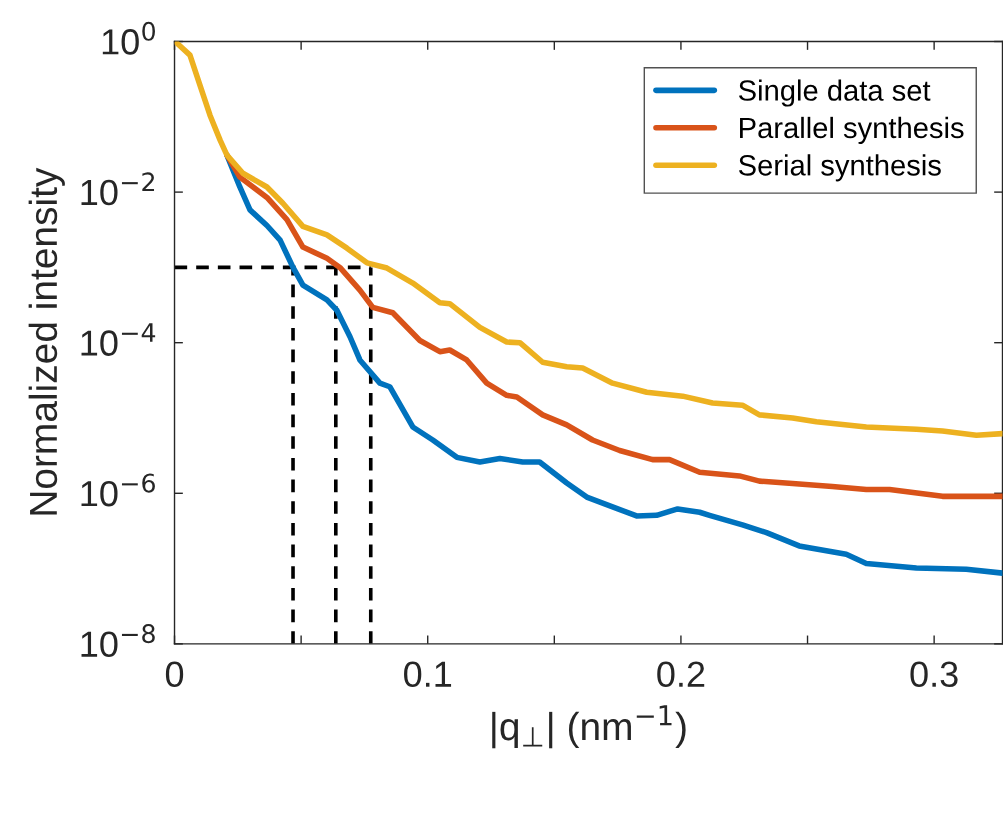 This screenshot has height=814, width=1003. Describe the element at coordinates (118, 339) in the screenshot. I see `y-tick-label: 10$^{−4}$` at that location.